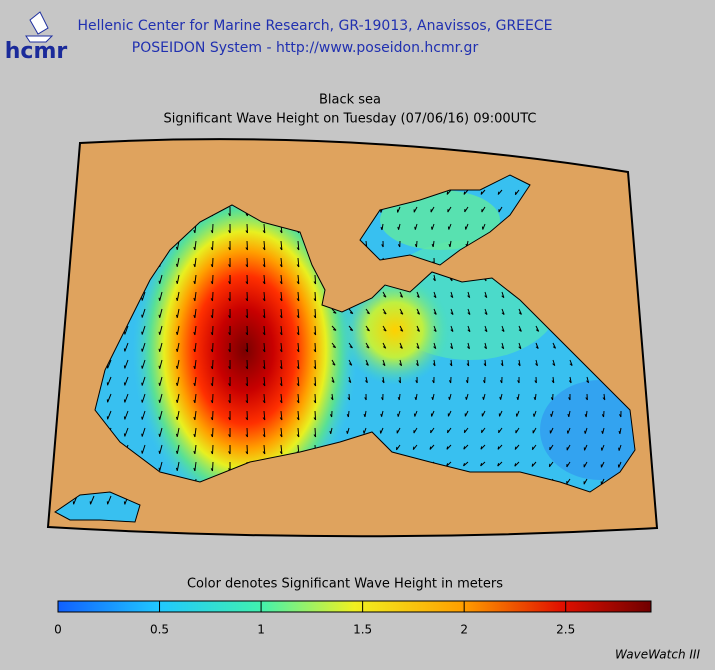  I want to click on colorbar-tick-label: 1.5, so click(362, 630).